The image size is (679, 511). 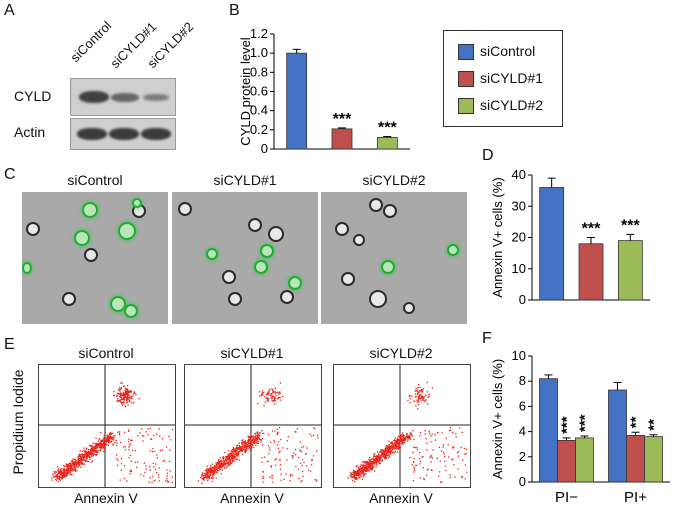 I want to click on y-tick-label: 8, so click(x=522, y=380).